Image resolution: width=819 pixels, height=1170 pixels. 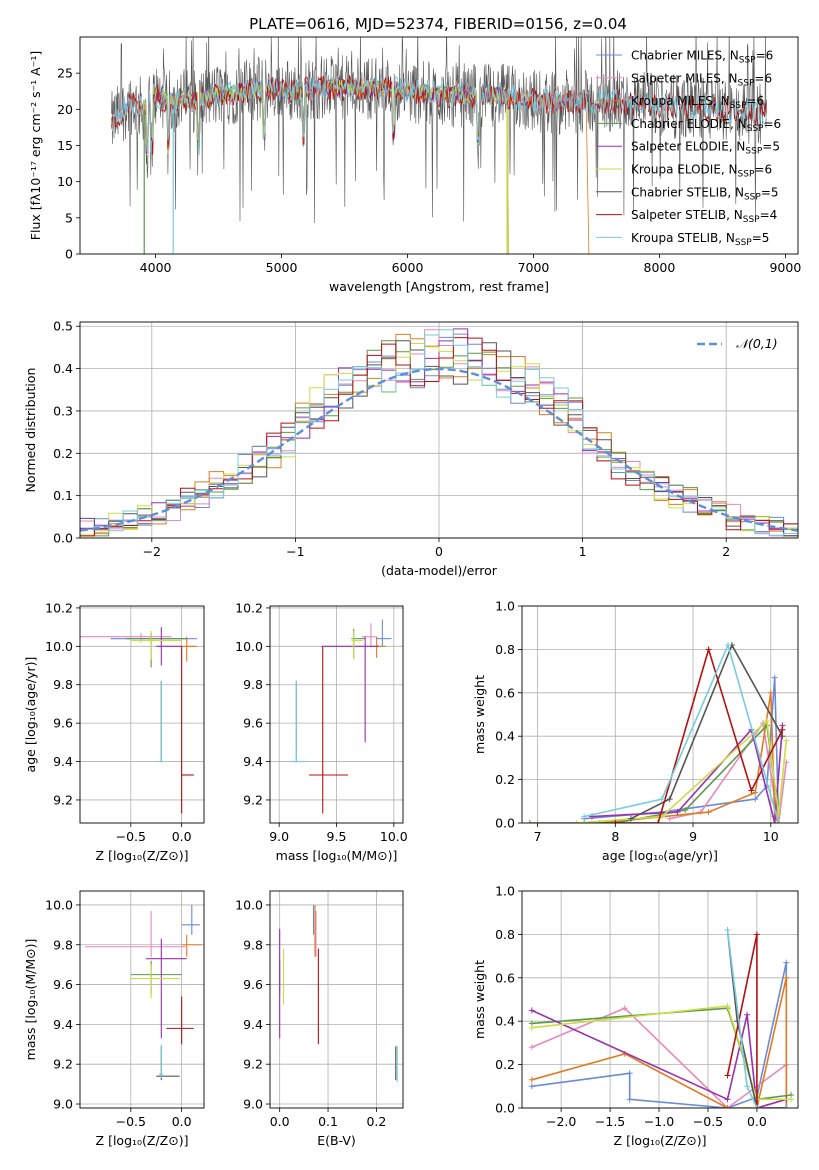 What do you see at coordinates (659, 1121) in the screenshot?
I see `x-tick-label: −1.0` at bounding box center [659, 1121].